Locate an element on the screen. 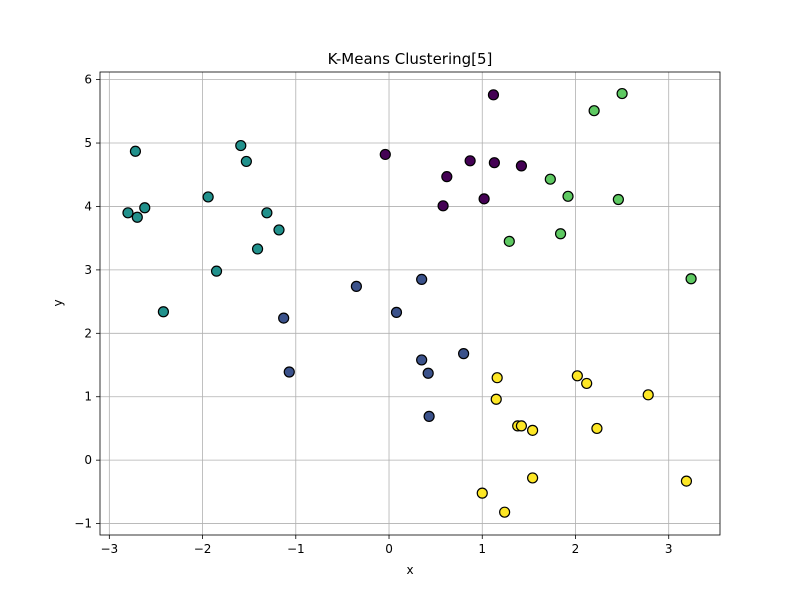 This screenshot has height=600, width=800. y-tick-label: 5 is located at coordinates (88, 143).